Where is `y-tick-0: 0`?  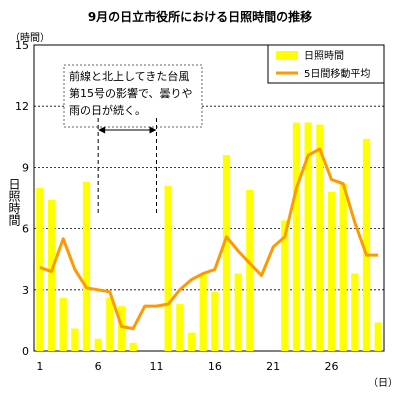
y-tick-0: 0 is located at coordinates (25, 351).